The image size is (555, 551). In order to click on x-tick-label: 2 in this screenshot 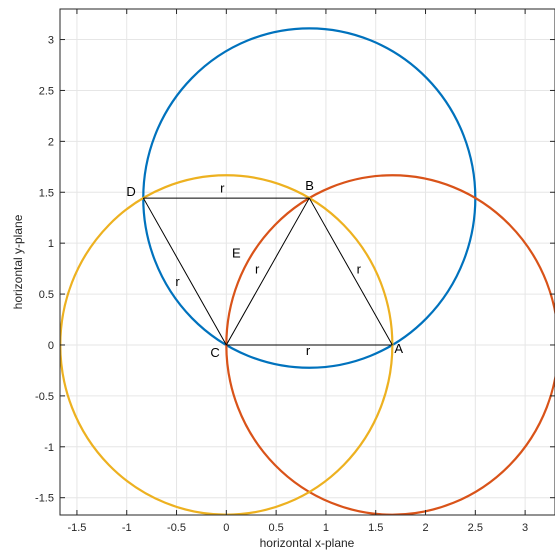, I will do `click(425, 528)`.